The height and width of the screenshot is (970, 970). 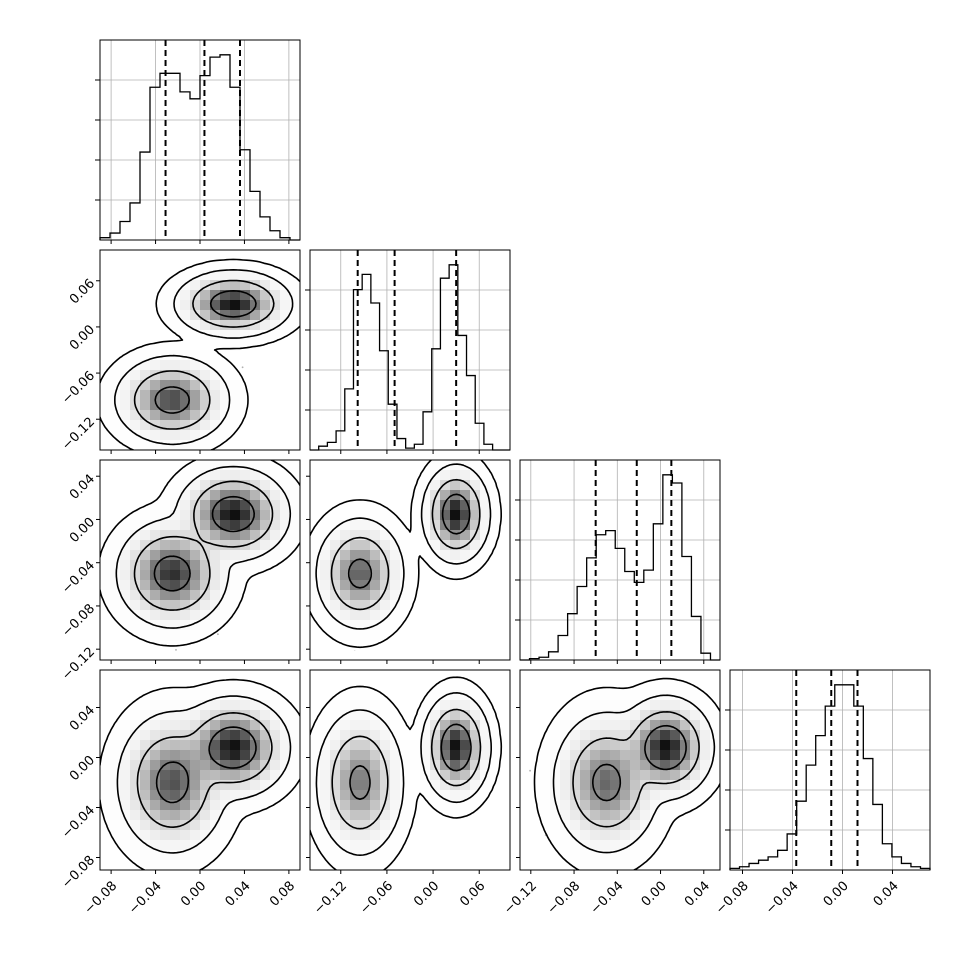 I want to click on y-tick-label: −0.04, so click(x=78, y=822).